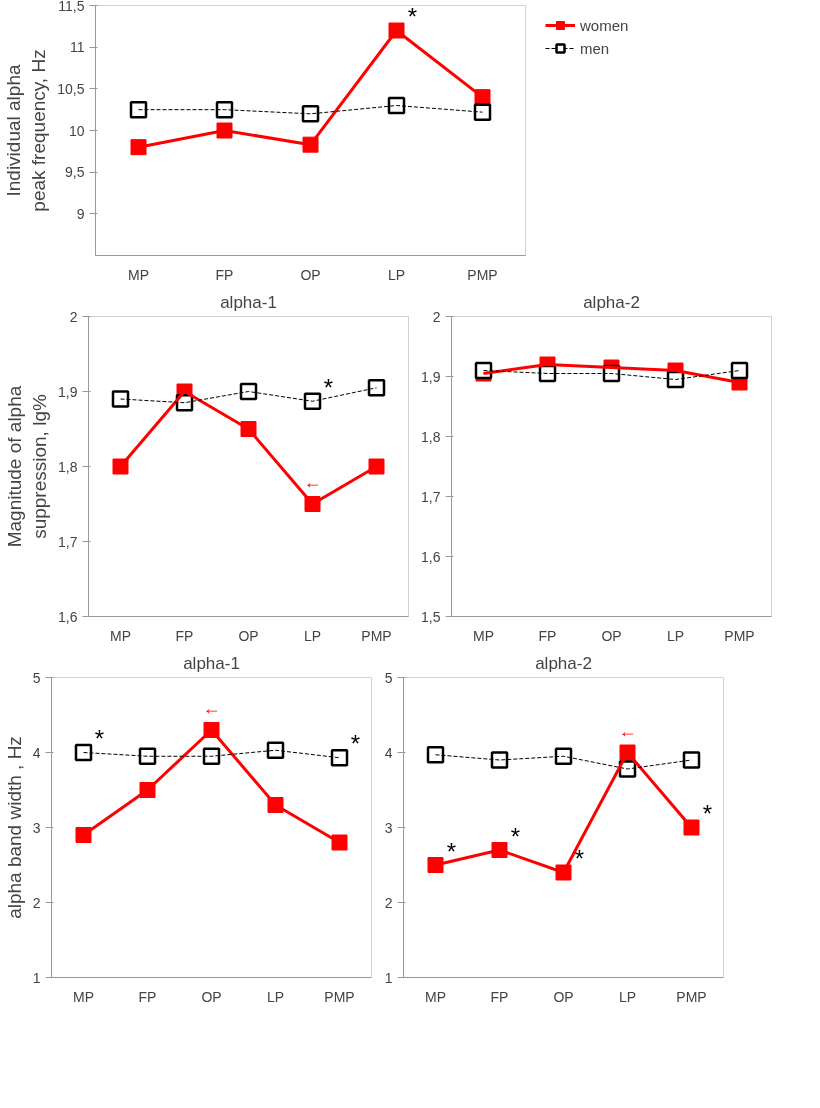  Describe the element at coordinates (431, 616) in the screenshot. I see `y-tick-label: 1,5` at that location.